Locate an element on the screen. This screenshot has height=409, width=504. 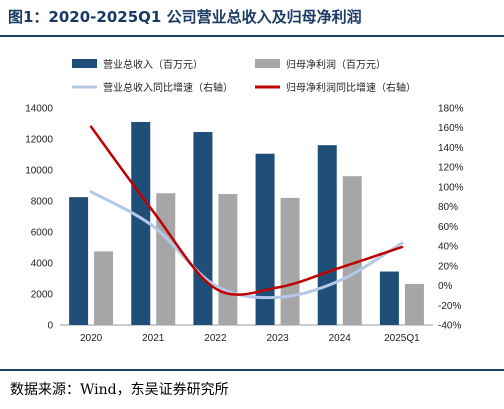
source-note: 数据来源：Wind，东吴证券研究所 is located at coordinates (119, 390).